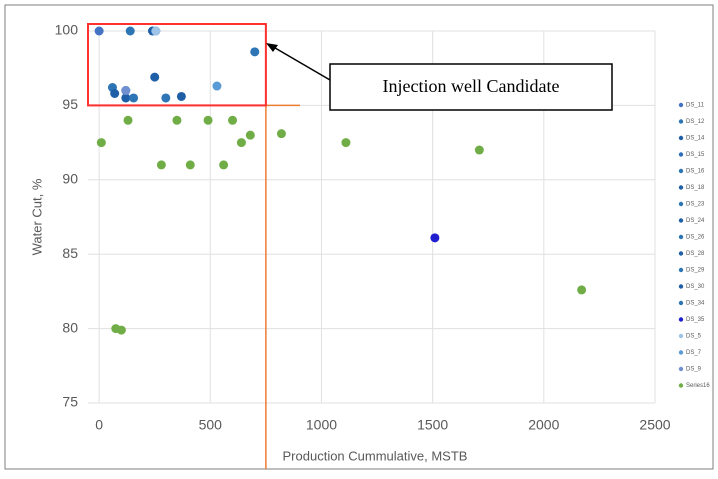 This screenshot has width=718, height=479. I want to click on legend-label: DS_15, so click(695, 155).